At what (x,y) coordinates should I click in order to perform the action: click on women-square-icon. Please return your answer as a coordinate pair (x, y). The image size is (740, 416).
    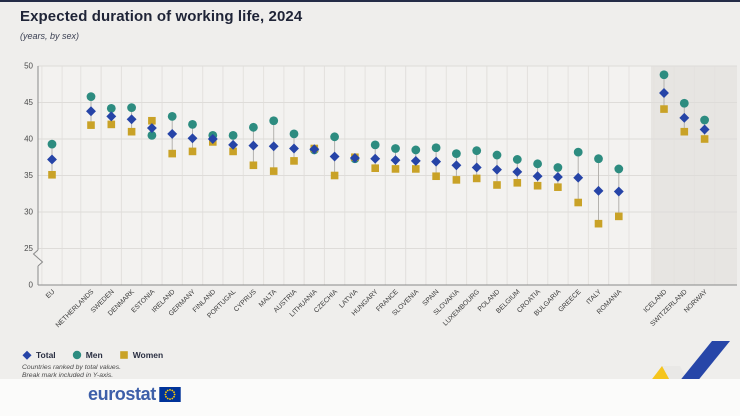
    Looking at the image, I should click on (123, 355).